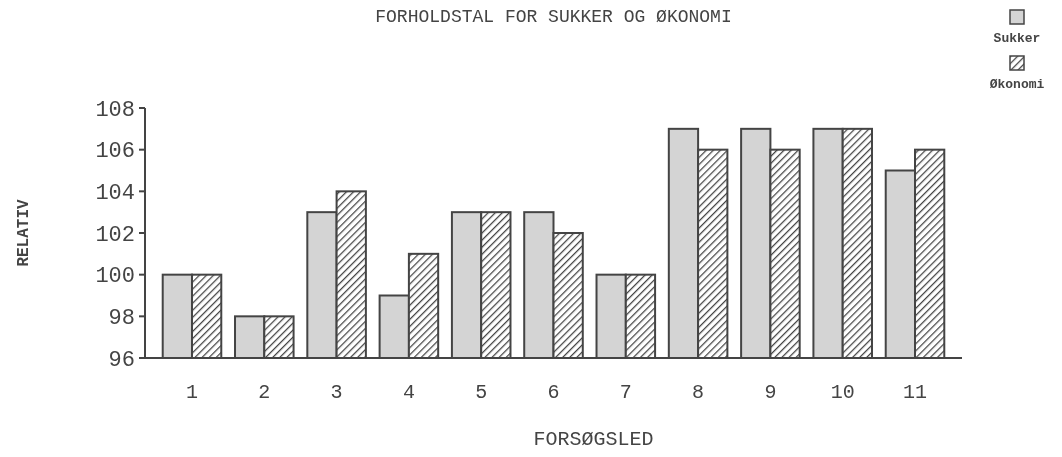 This screenshot has height=457, width=1062. Describe the element at coordinates (408, 392) in the screenshot. I see `x-tick-label: 4` at that location.